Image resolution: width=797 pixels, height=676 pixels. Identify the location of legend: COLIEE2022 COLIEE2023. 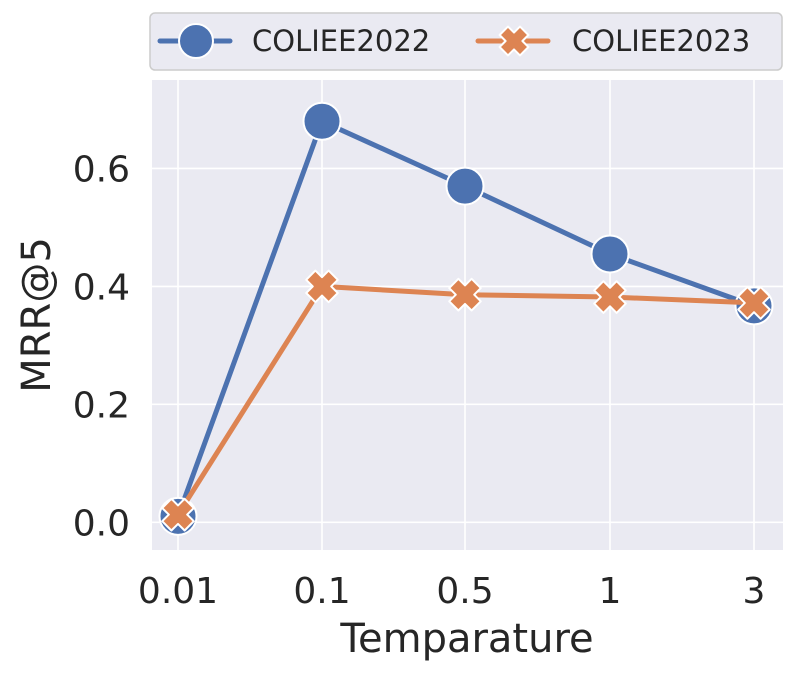
(466, 41).